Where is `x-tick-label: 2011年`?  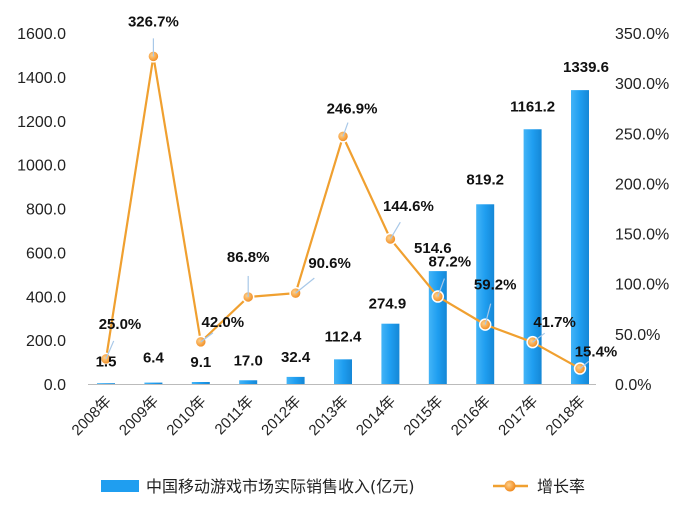
x-tick-label: 2011年 is located at coordinates (234, 415).